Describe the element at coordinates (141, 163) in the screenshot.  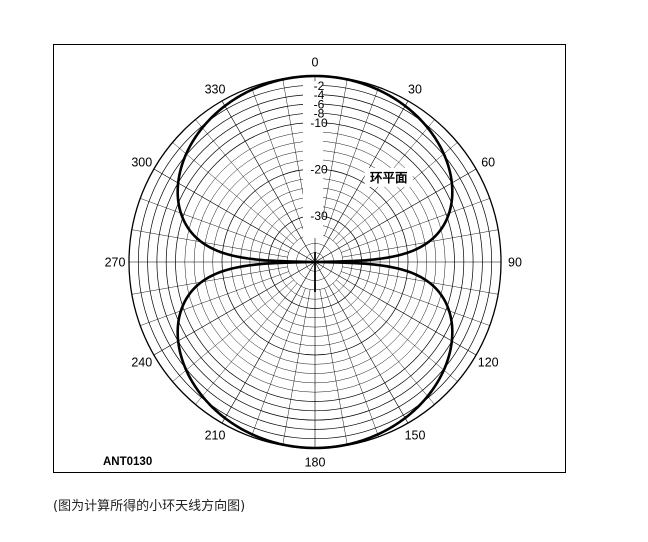
I see `angle-tick-label: 300` at that location.